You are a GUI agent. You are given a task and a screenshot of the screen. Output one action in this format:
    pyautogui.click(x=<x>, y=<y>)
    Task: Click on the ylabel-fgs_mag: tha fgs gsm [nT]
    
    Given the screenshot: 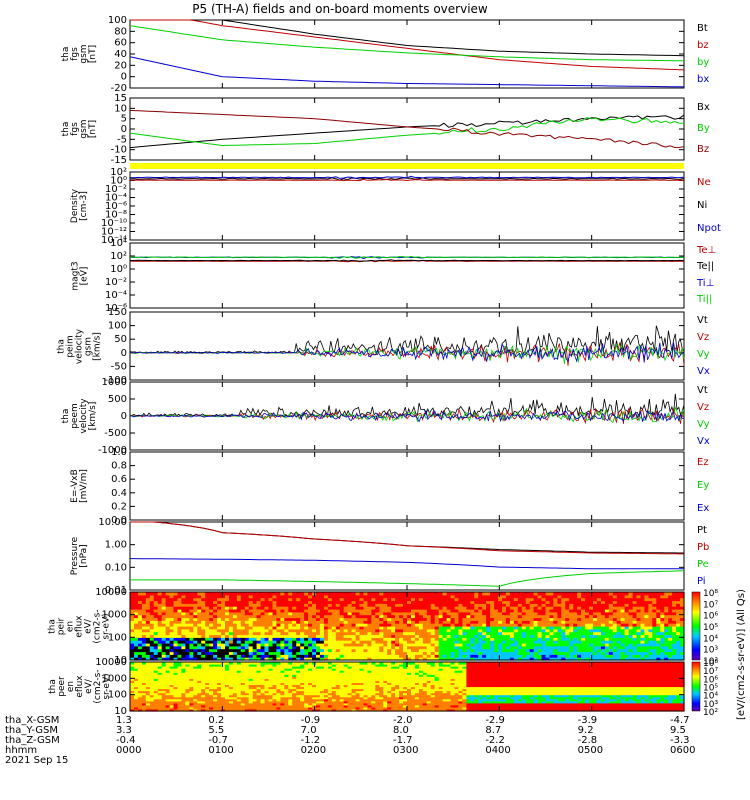 What is the action you would take?
    pyautogui.click(x=79, y=54)
    